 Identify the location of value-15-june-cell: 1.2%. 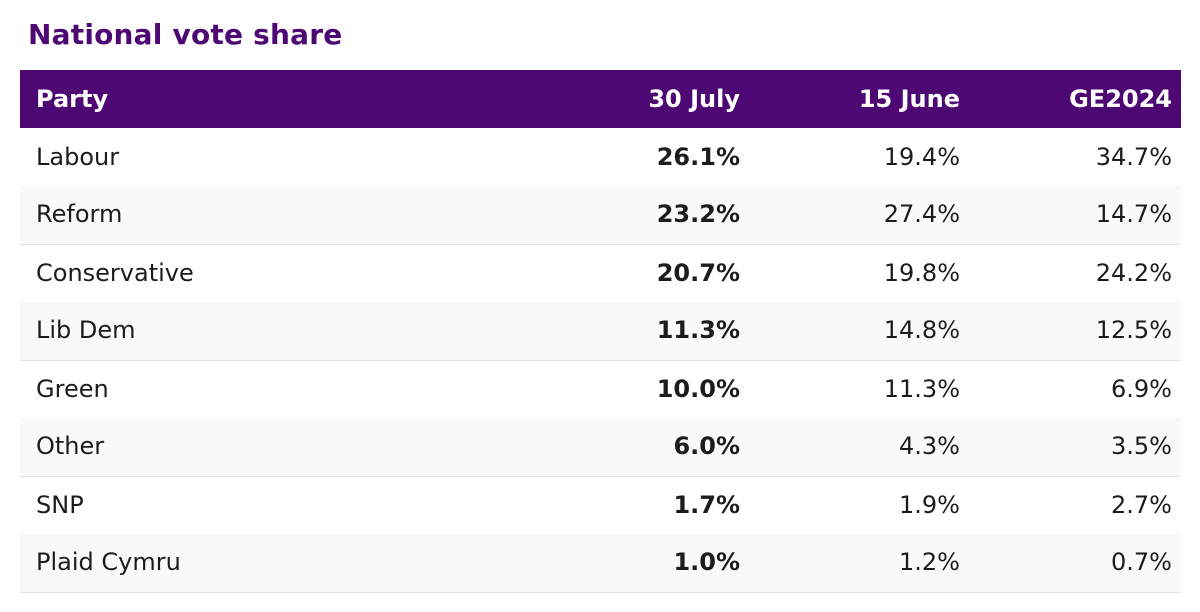
(860, 563).